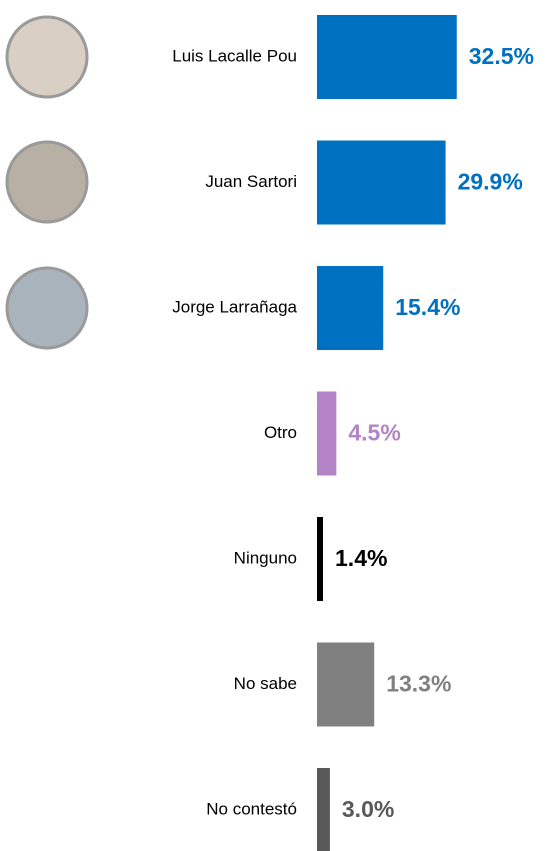 The height and width of the screenshot is (851, 558). What do you see at coordinates (251, 808) in the screenshot?
I see `category-label: No contestó` at bounding box center [251, 808].